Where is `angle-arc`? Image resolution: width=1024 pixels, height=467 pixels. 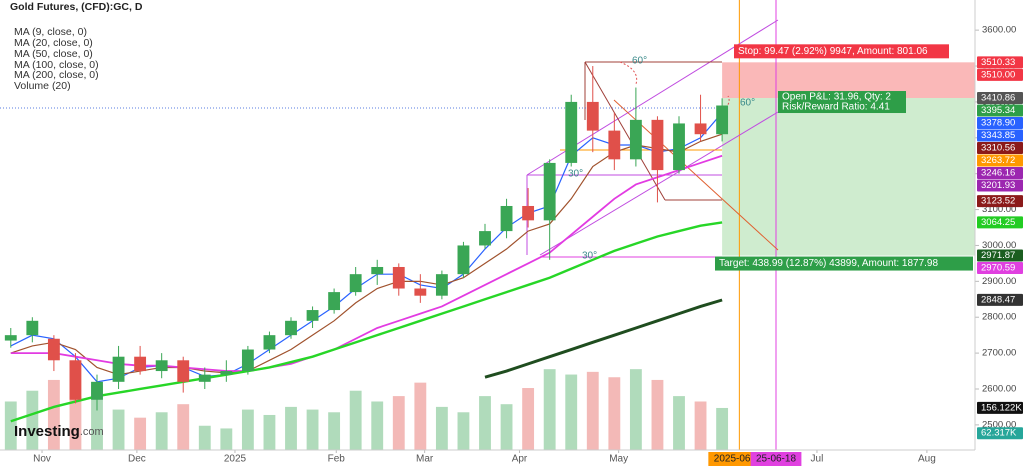 angle-arc is located at coordinates (628, 73).